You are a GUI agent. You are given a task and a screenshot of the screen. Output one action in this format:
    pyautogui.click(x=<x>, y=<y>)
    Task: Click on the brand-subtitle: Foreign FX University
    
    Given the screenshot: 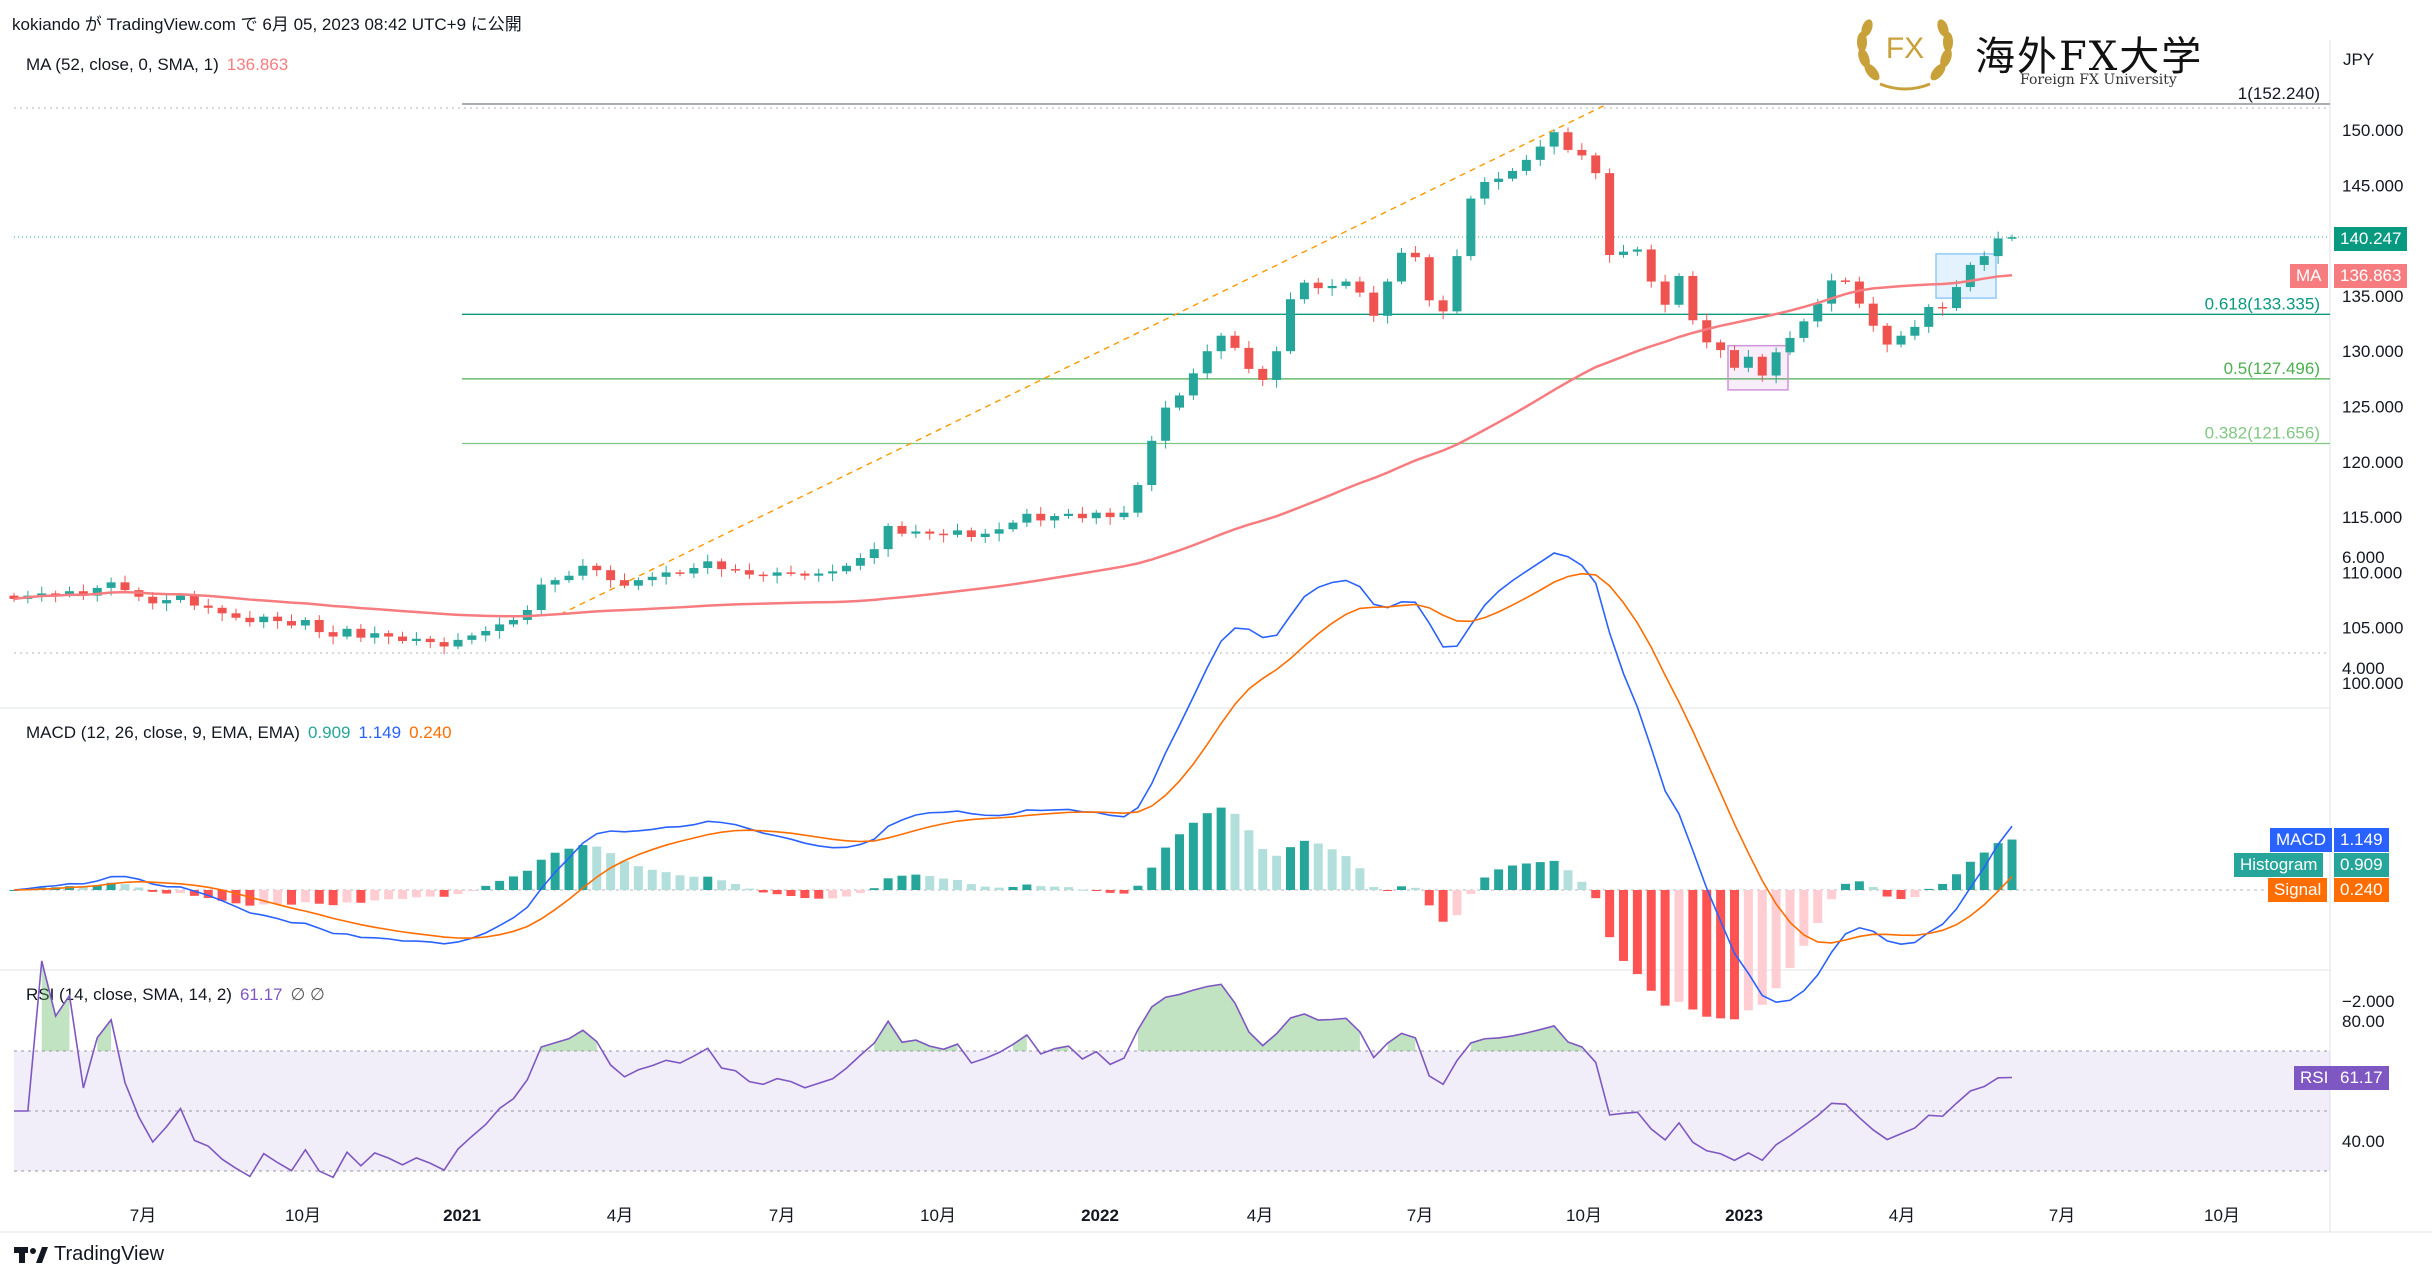 What is the action you would take?
    pyautogui.click(x=2098, y=80)
    